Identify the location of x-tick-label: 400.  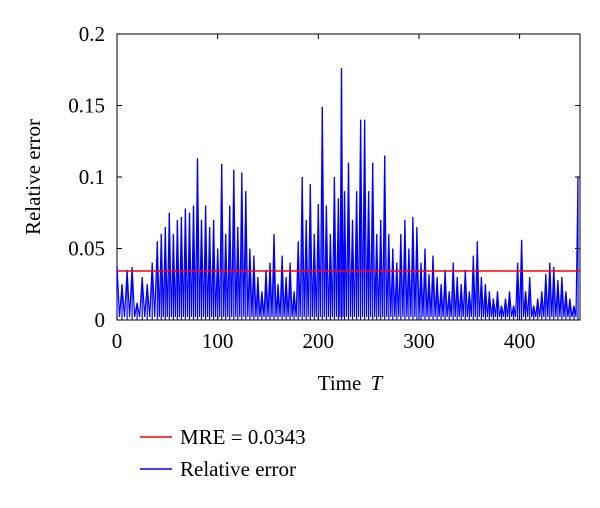
(520, 341).